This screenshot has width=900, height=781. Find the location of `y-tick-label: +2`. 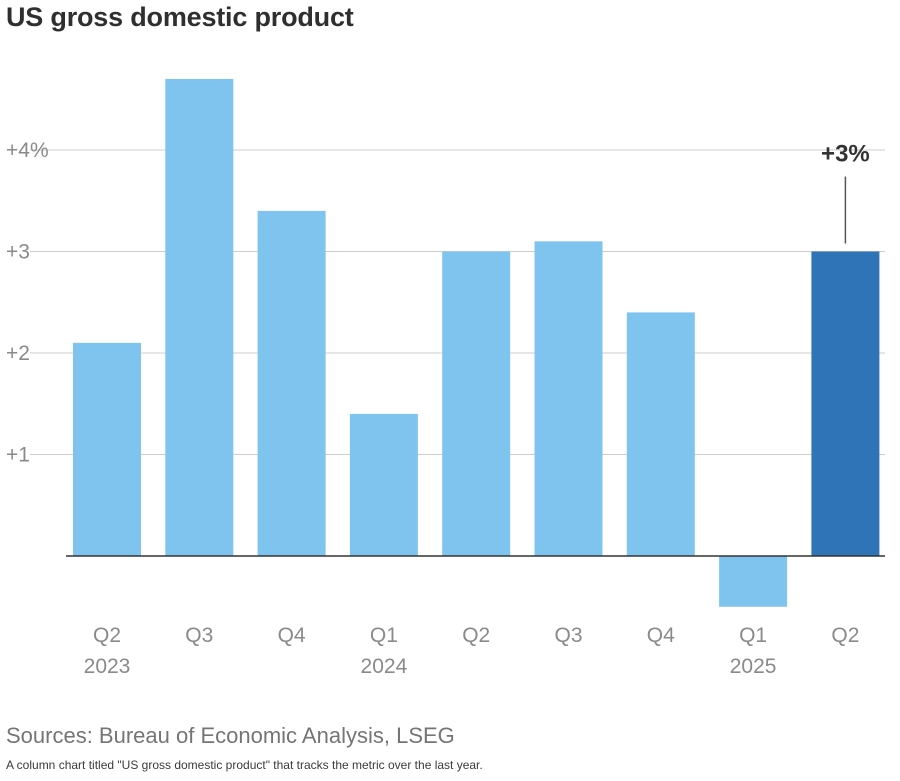

y-tick-label: +2 is located at coordinates (18, 353).